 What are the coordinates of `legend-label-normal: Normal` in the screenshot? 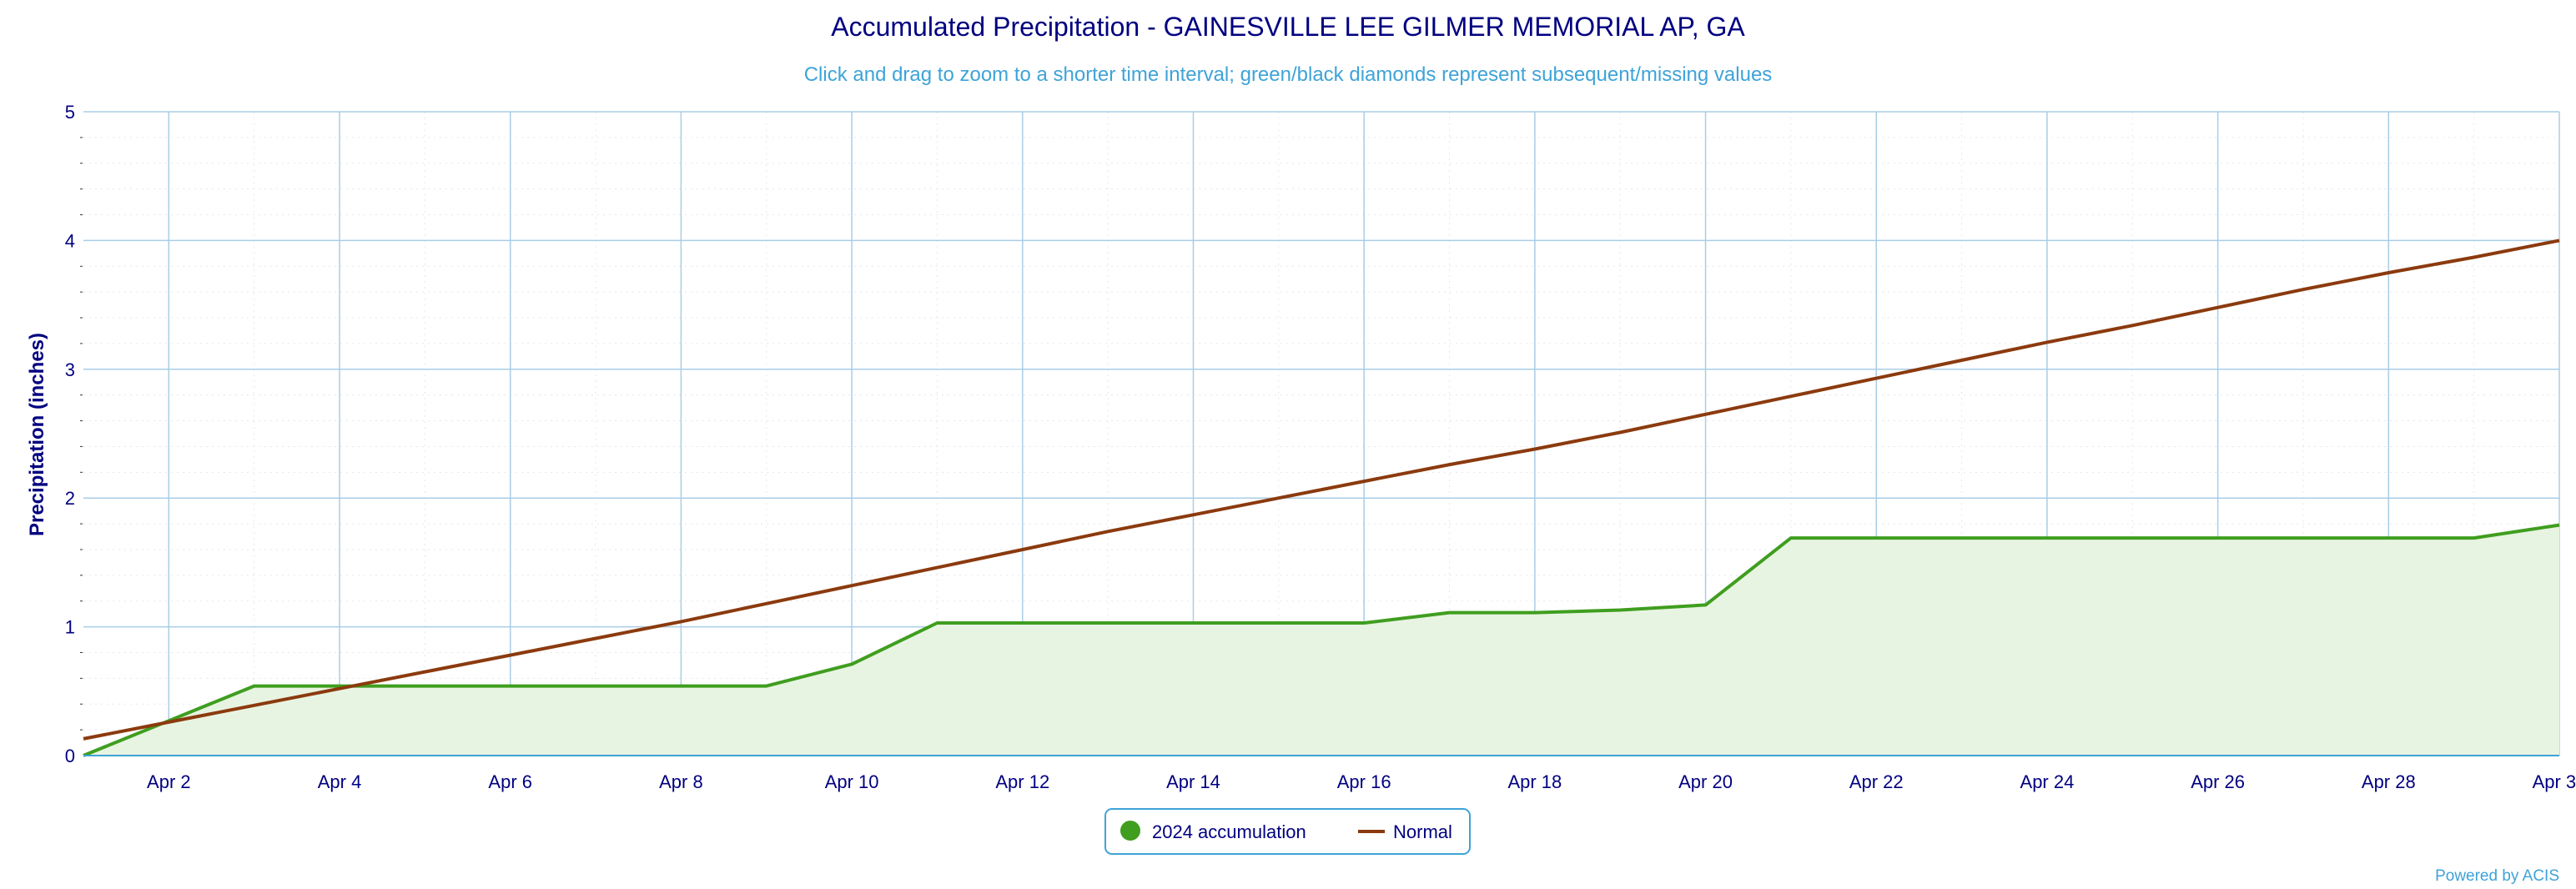 It's located at (1422, 831).